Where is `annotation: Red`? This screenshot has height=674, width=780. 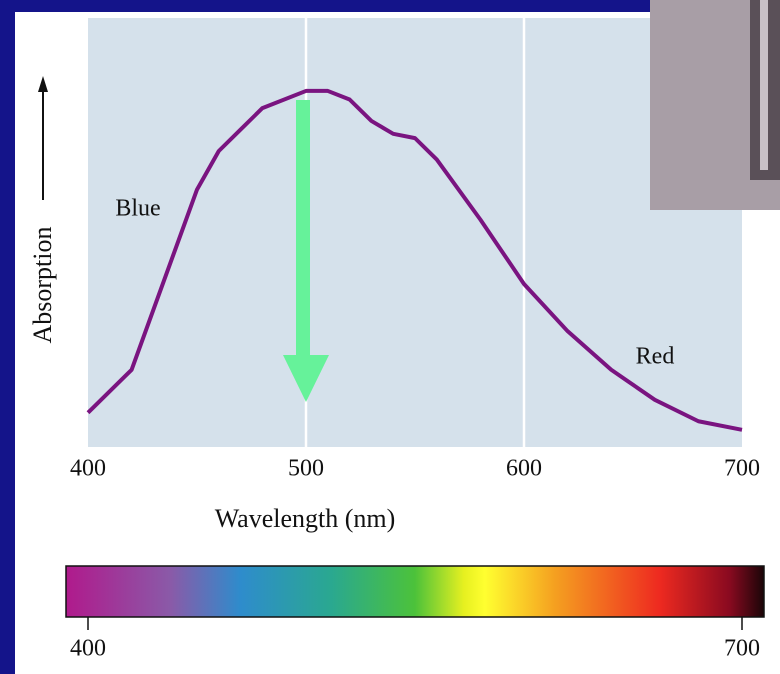 annotation: Red is located at coordinates (655, 357).